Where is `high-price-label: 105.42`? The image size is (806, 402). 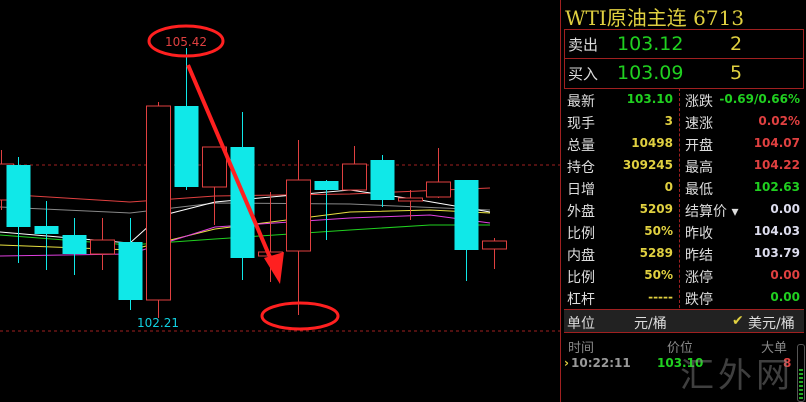
high-price-label: 105.42 is located at coordinates (186, 42).